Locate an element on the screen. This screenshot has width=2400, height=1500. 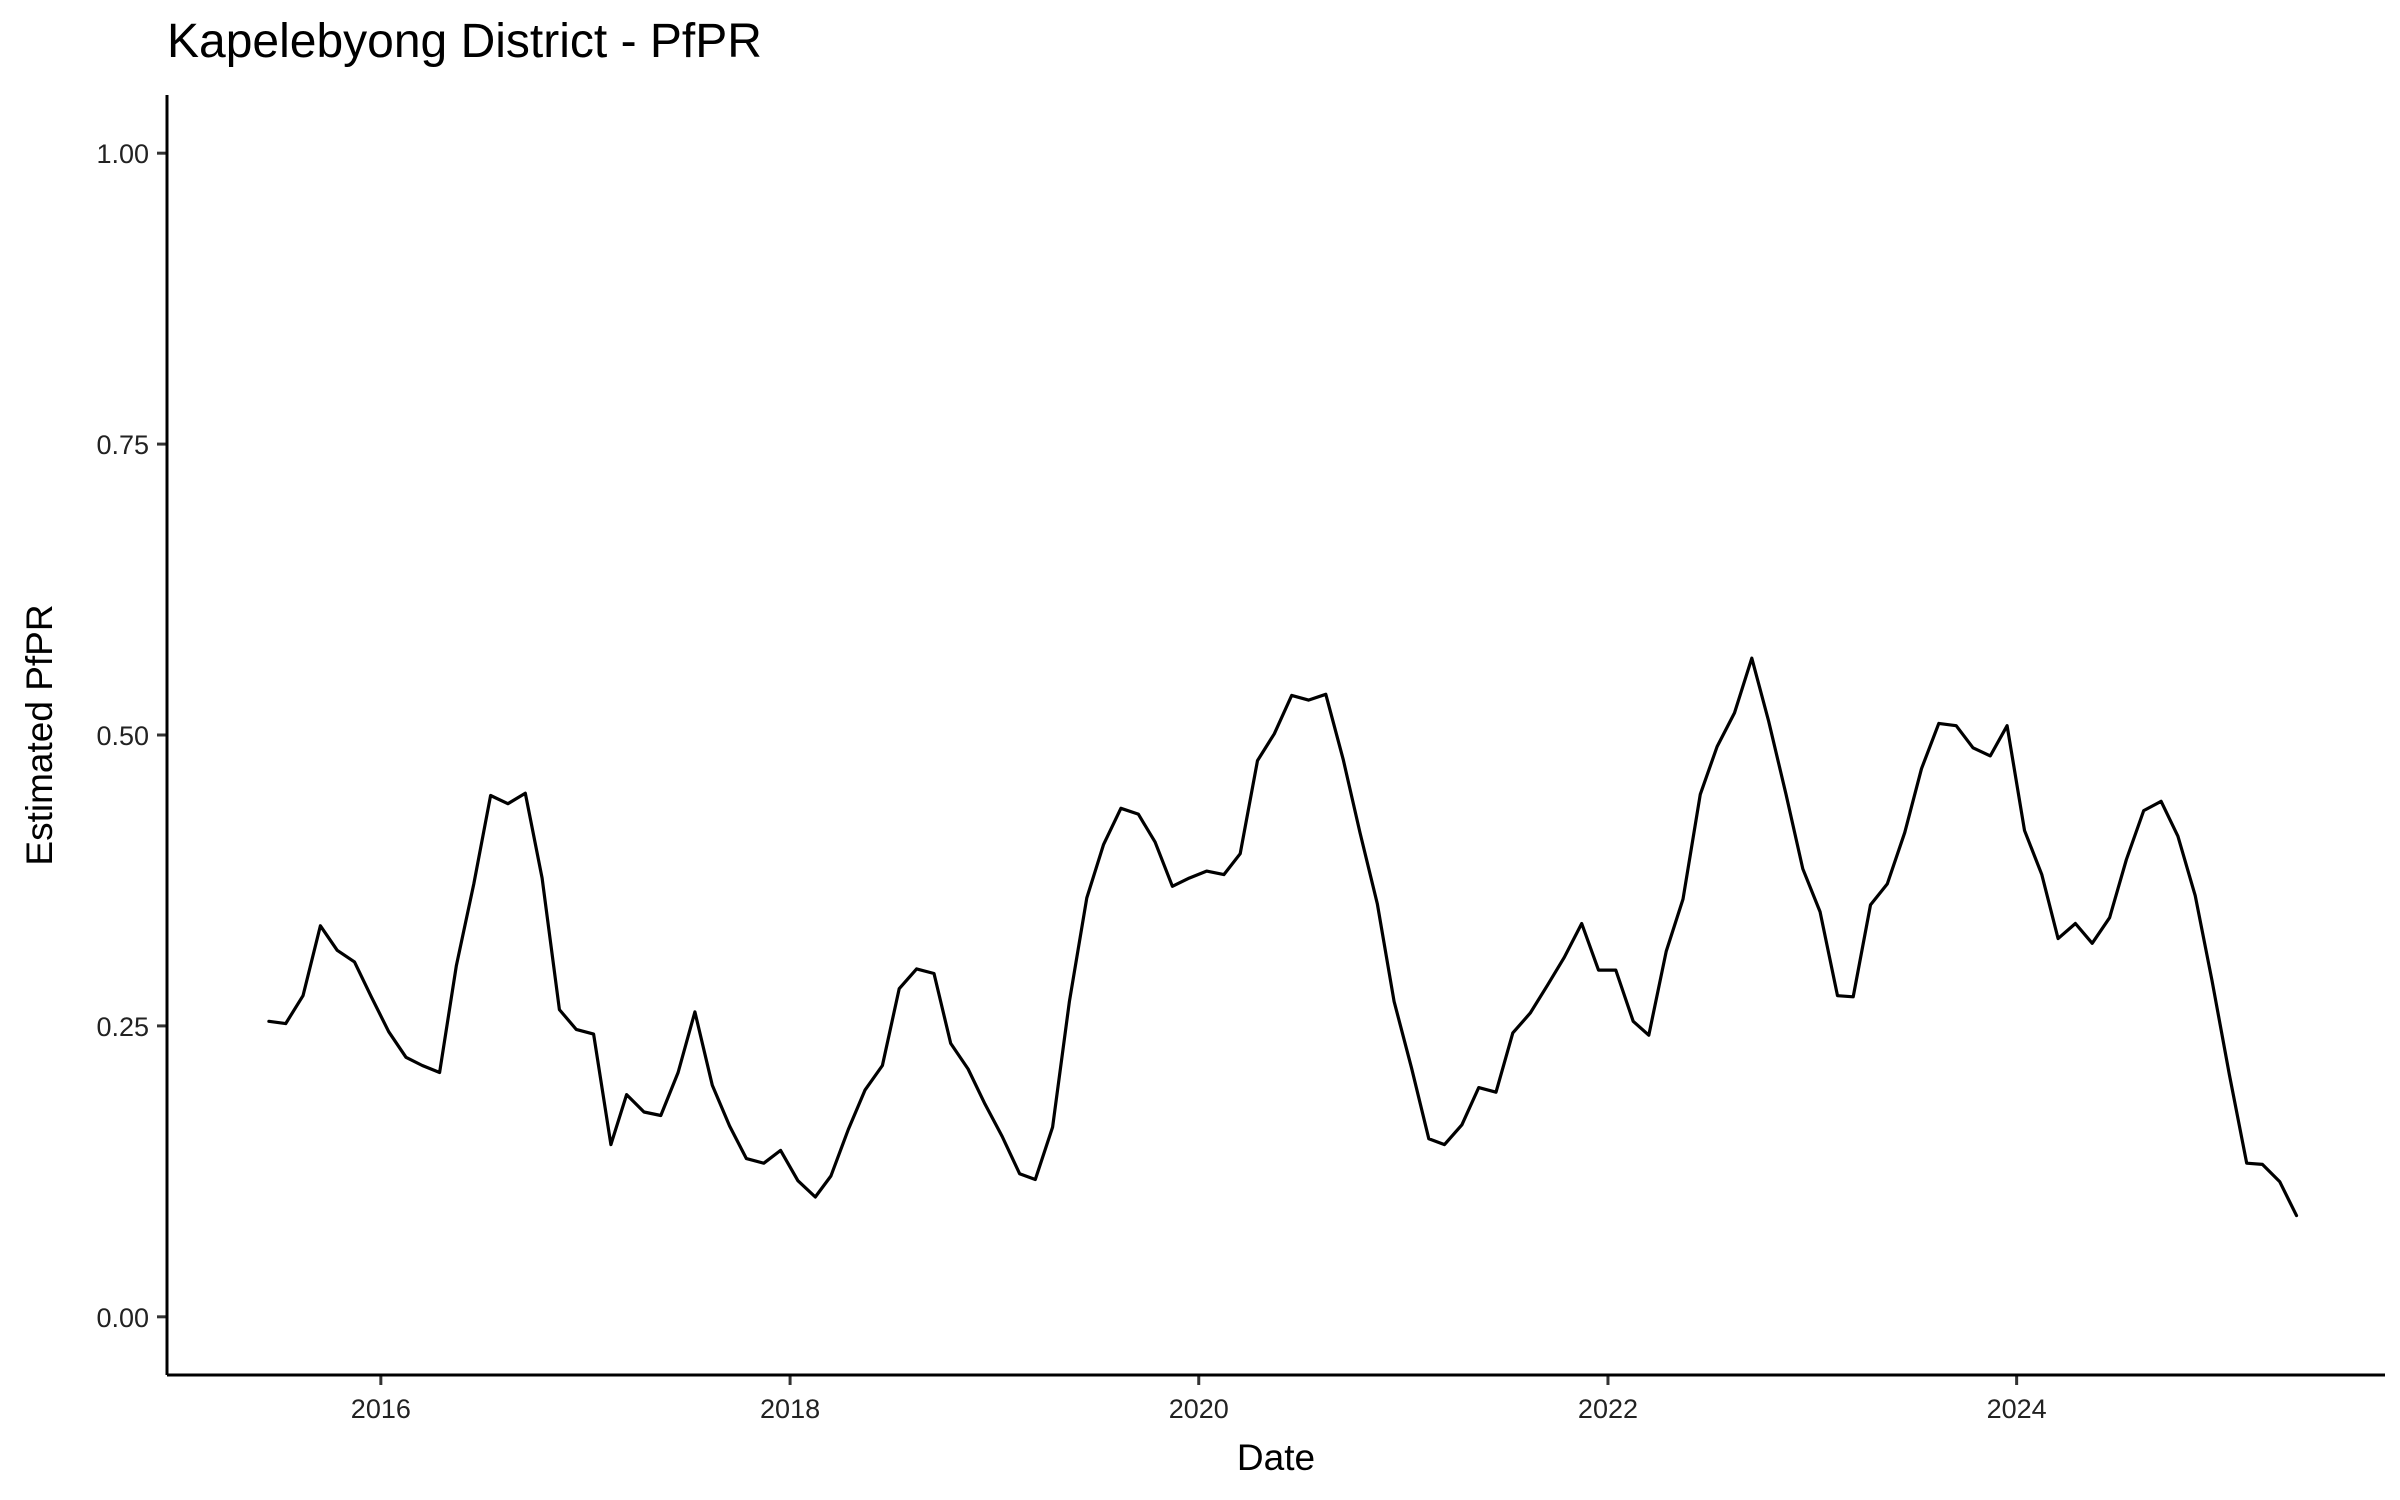
x-tick-label: 2024 is located at coordinates (2017, 1409).